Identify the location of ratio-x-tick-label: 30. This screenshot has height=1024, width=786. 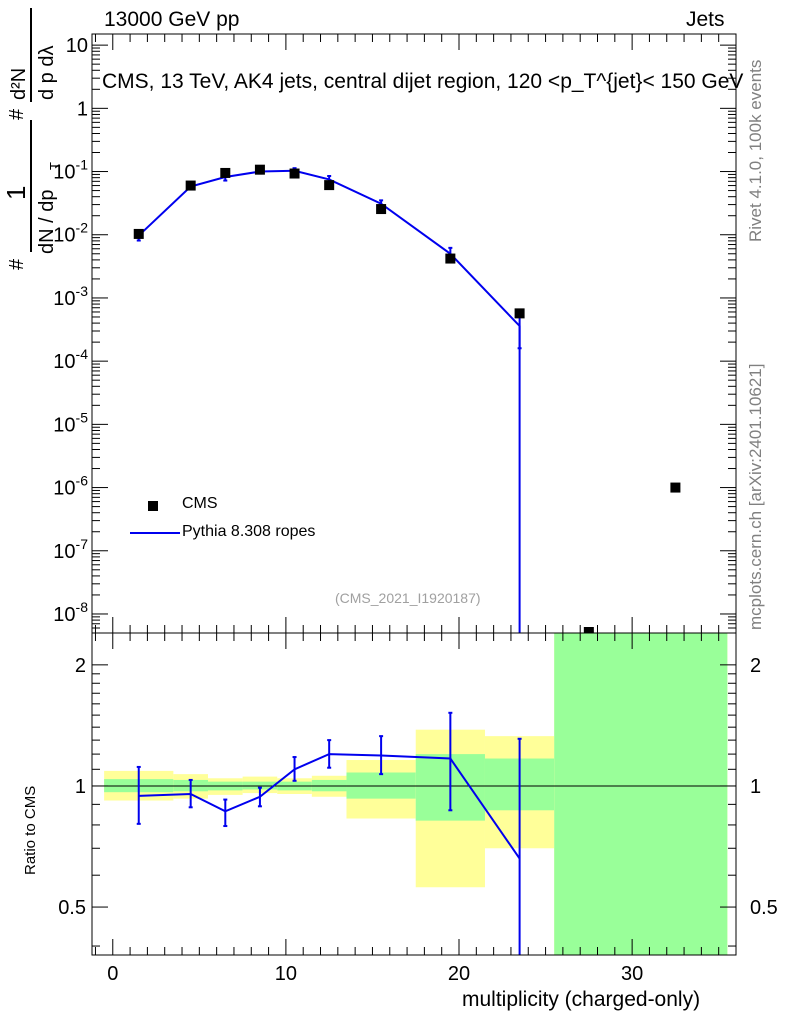
(632, 974).